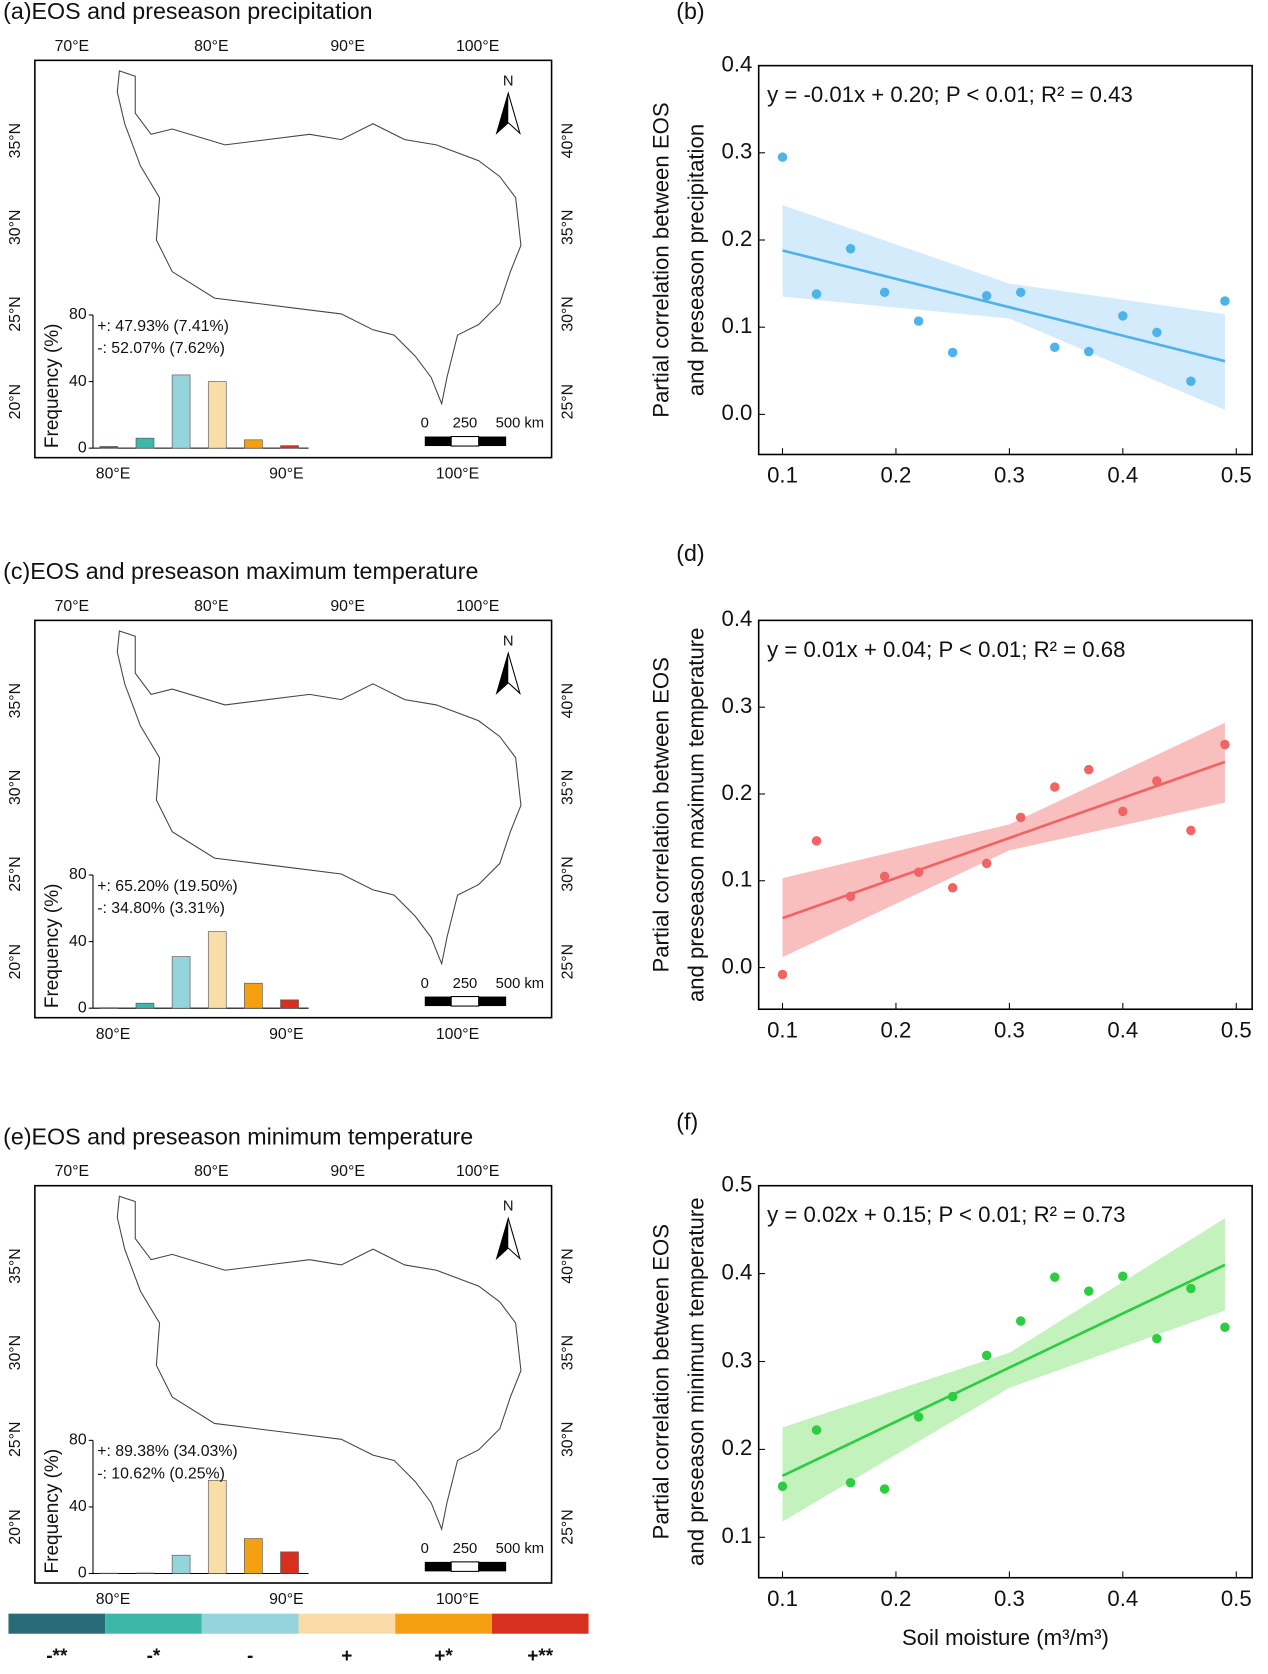 This screenshot has width=1268, height=1674. Describe the element at coordinates (187, 12) in the screenshot. I see `panel-title: (a)EOS and preseason precipitation` at that location.